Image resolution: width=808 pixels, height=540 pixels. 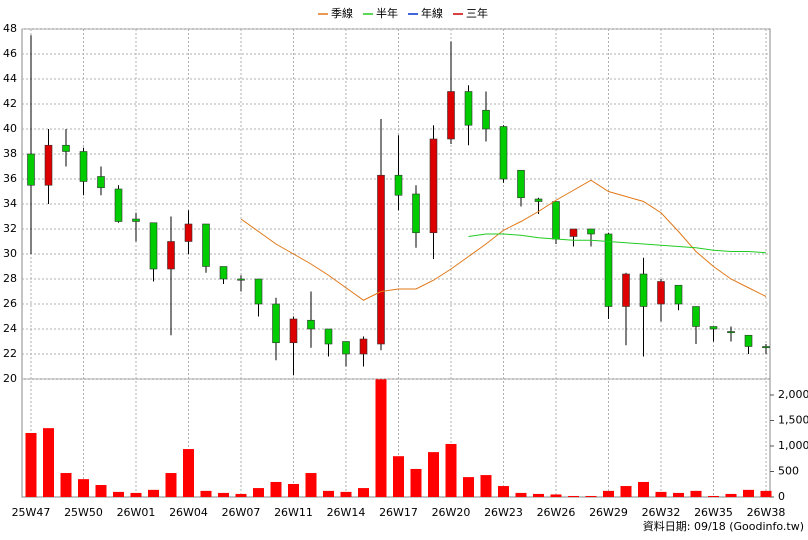 What do you see at coordinates (293, 512) in the screenshot?
I see `x-tick-label: 26W11` at bounding box center [293, 512].